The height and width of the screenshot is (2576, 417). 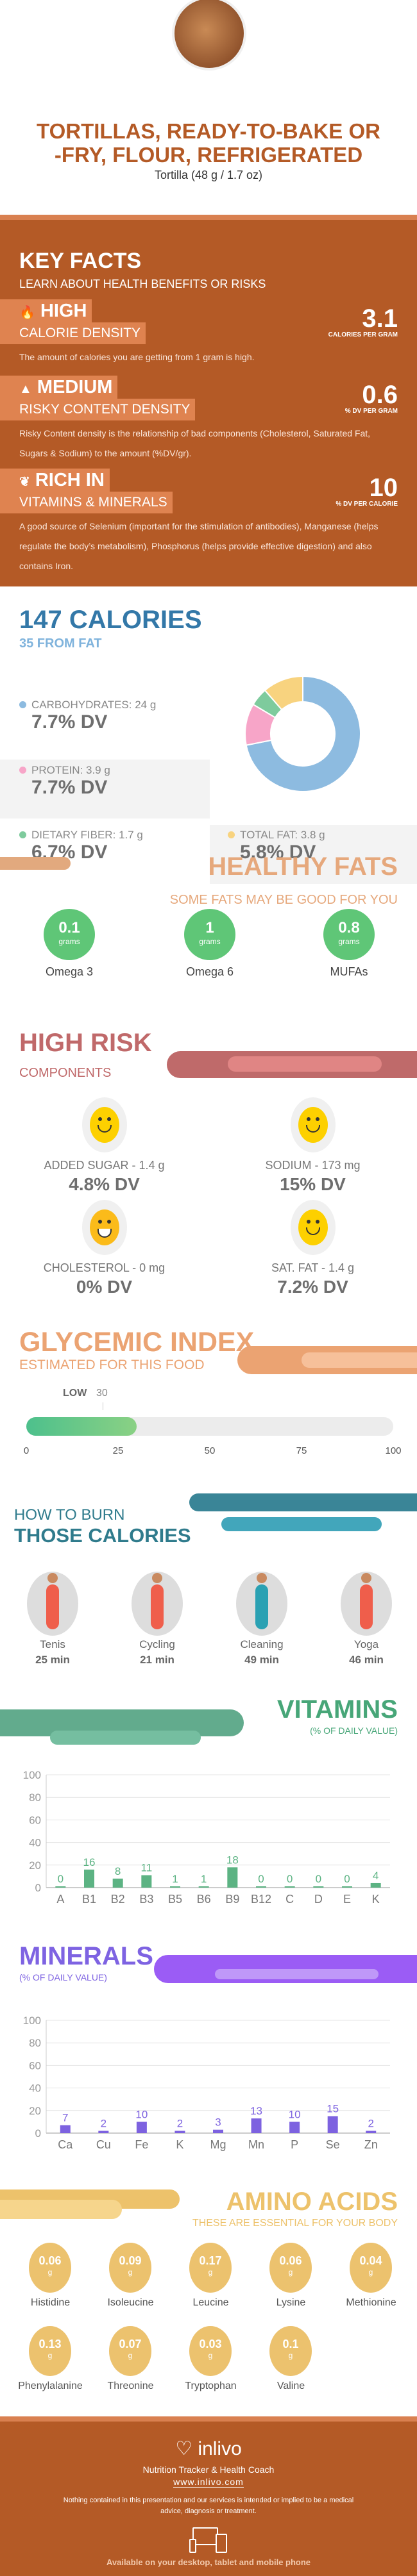 What do you see at coordinates (146, 1900) in the screenshot?
I see `x-tick-label: B3` at bounding box center [146, 1900].